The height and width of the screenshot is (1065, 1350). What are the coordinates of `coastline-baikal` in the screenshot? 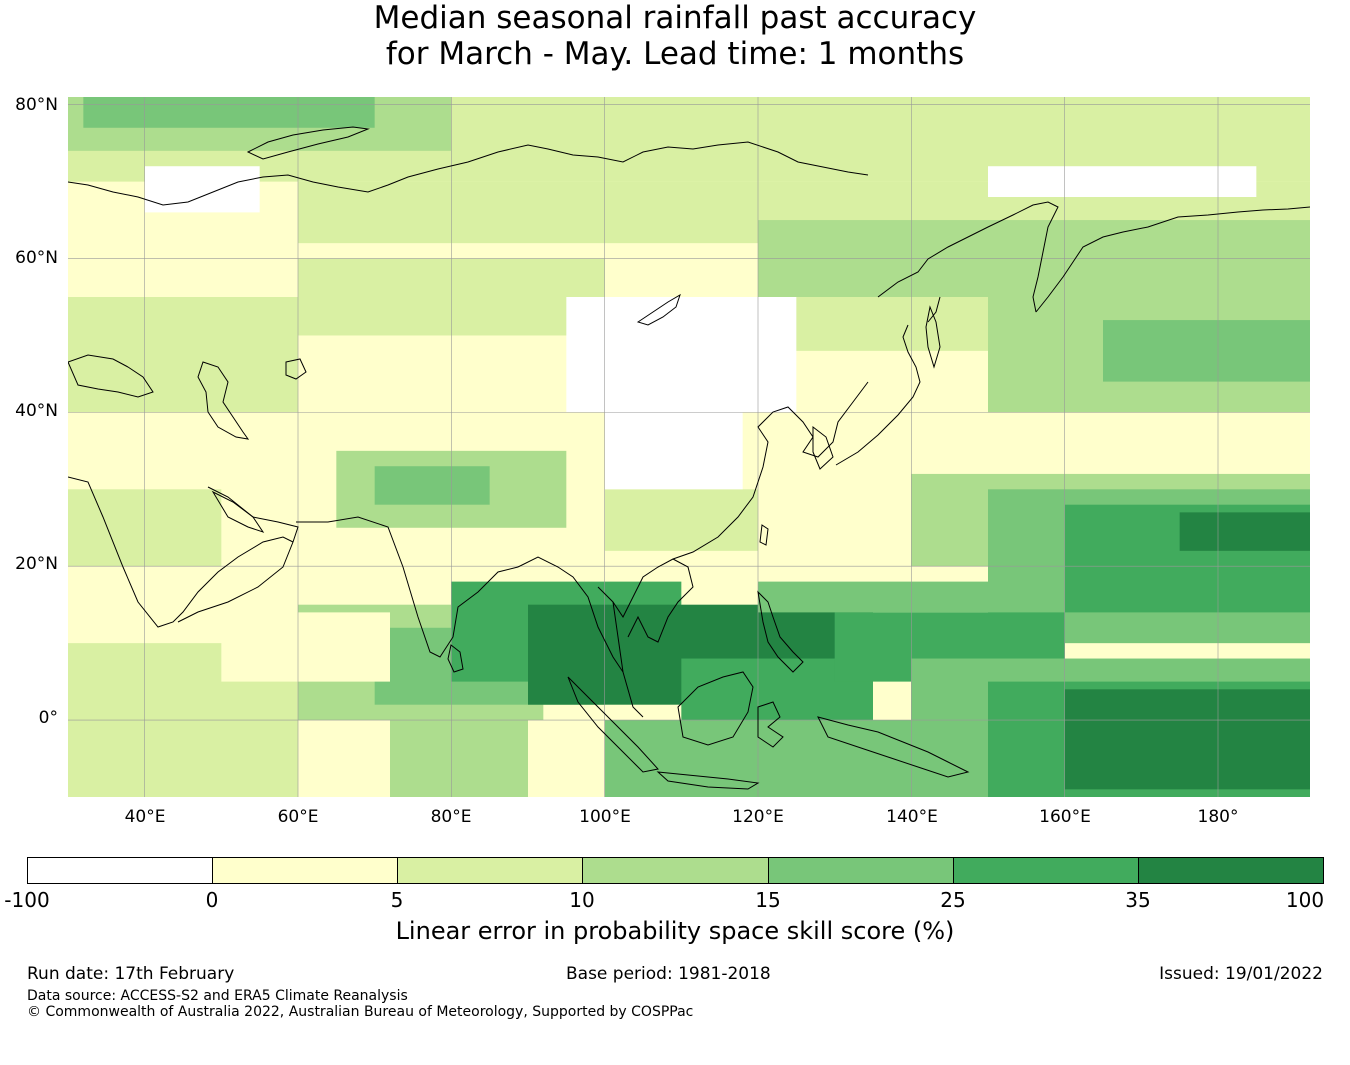 It's located at (658, 309).